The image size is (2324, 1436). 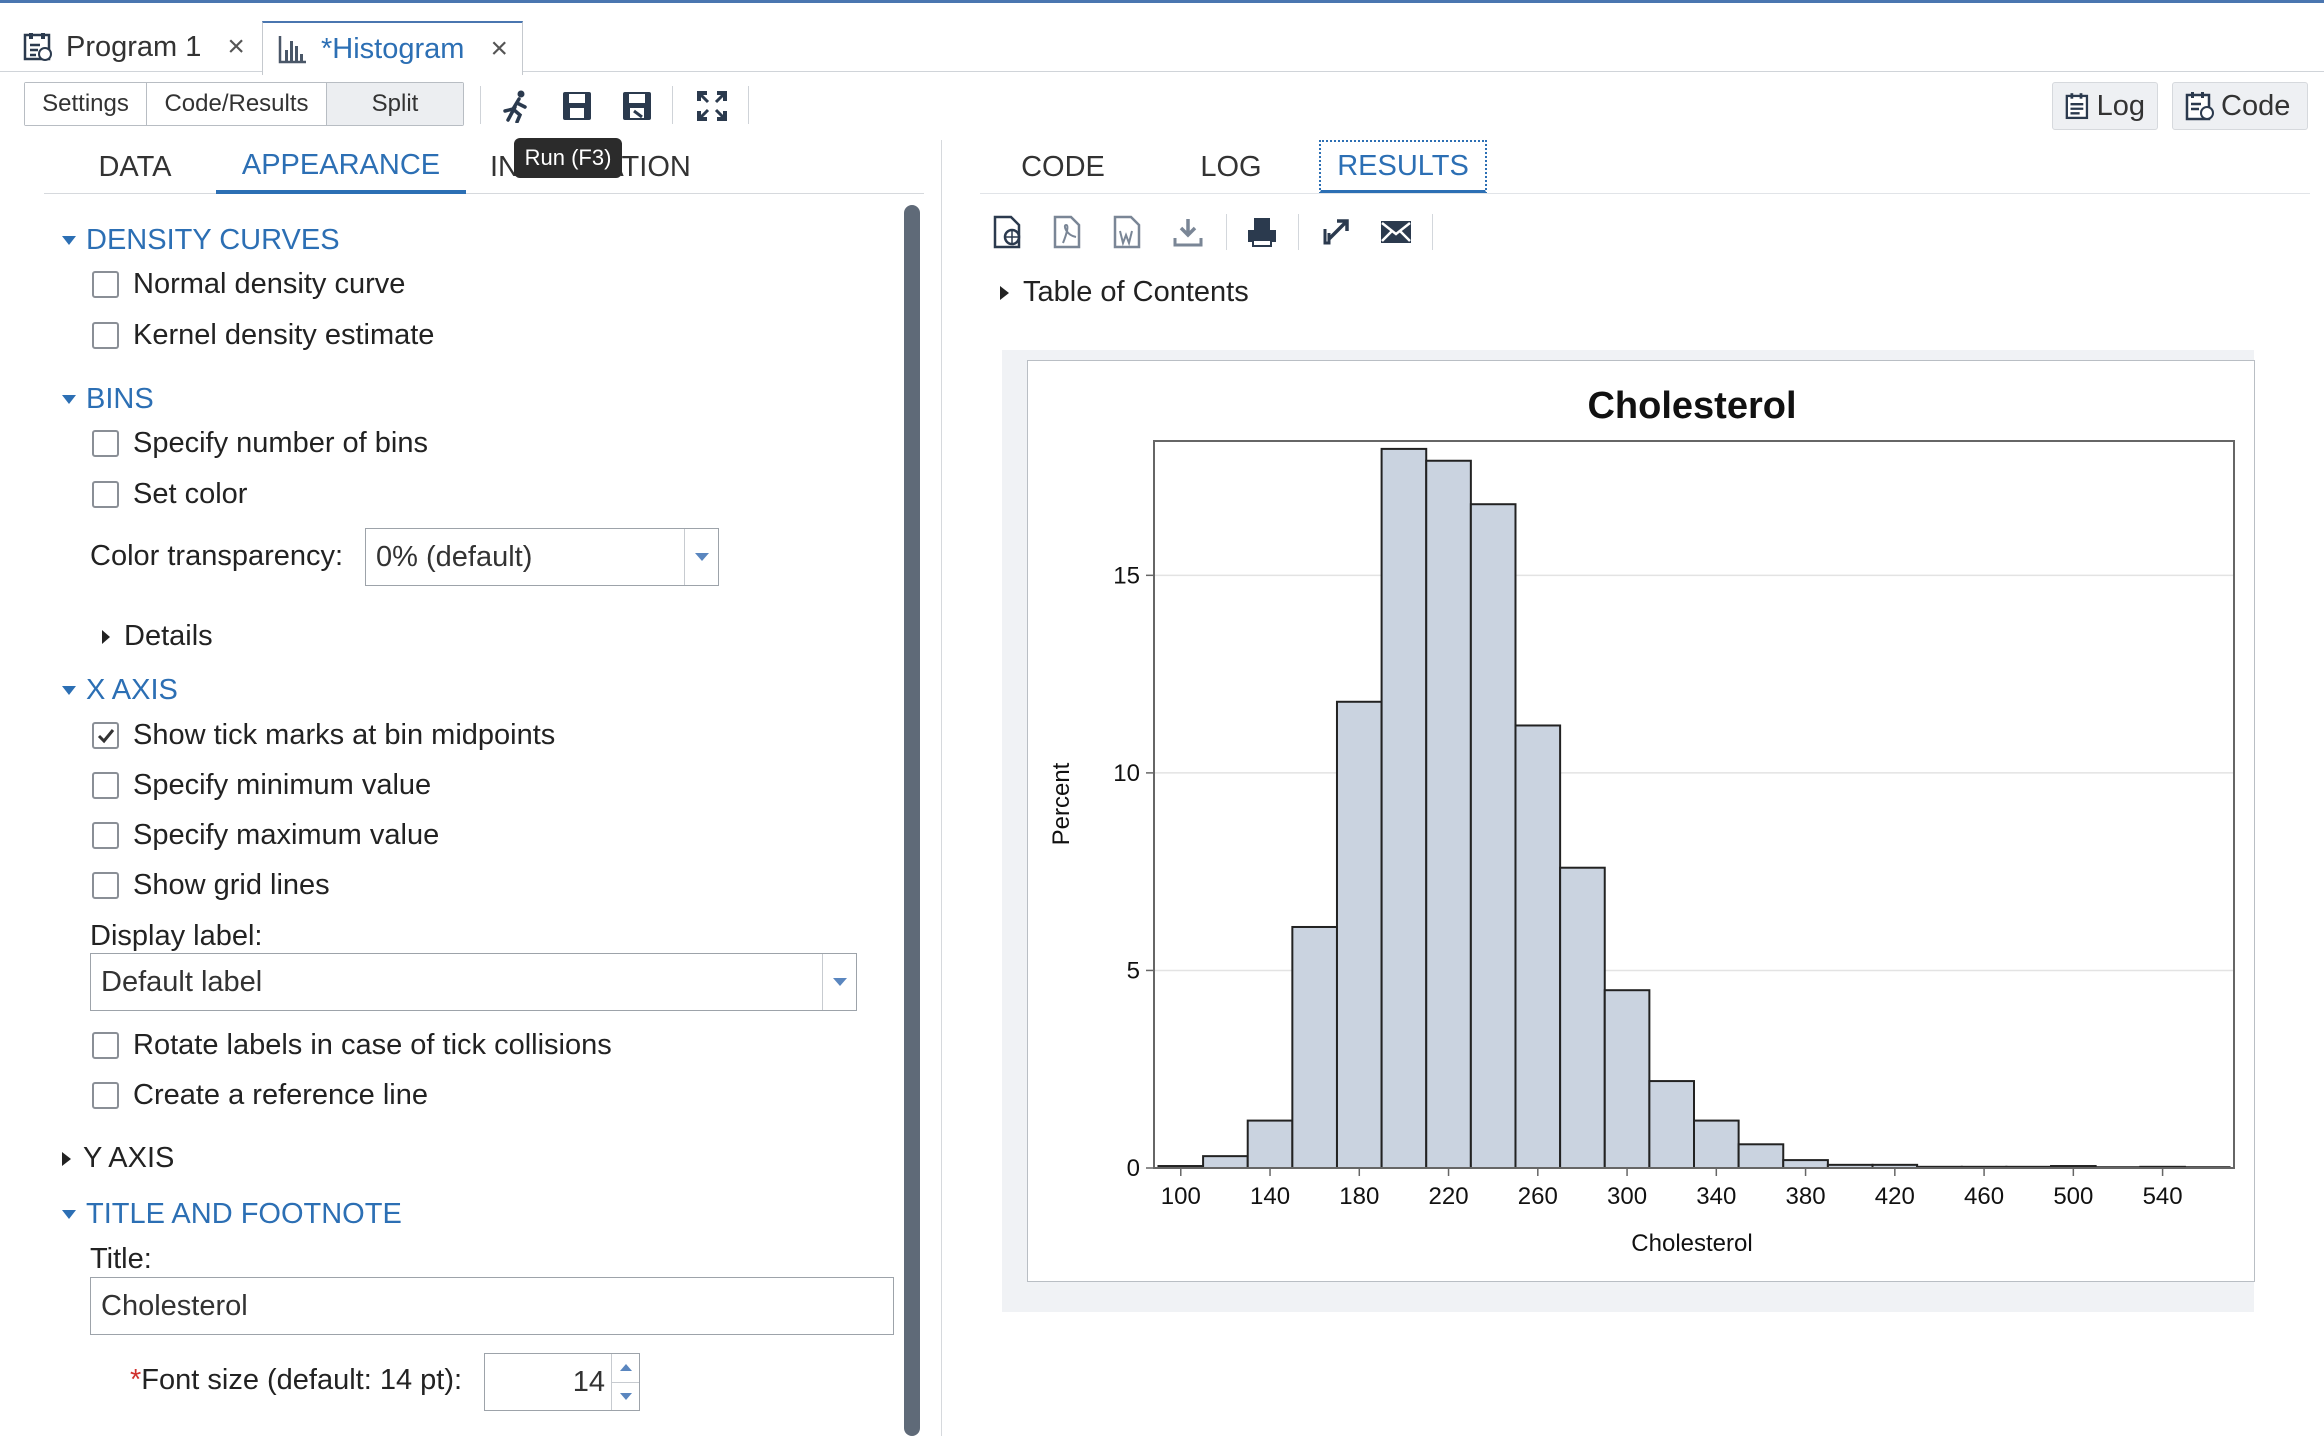 I want to click on maximize-icon, so click(x=712, y=106).